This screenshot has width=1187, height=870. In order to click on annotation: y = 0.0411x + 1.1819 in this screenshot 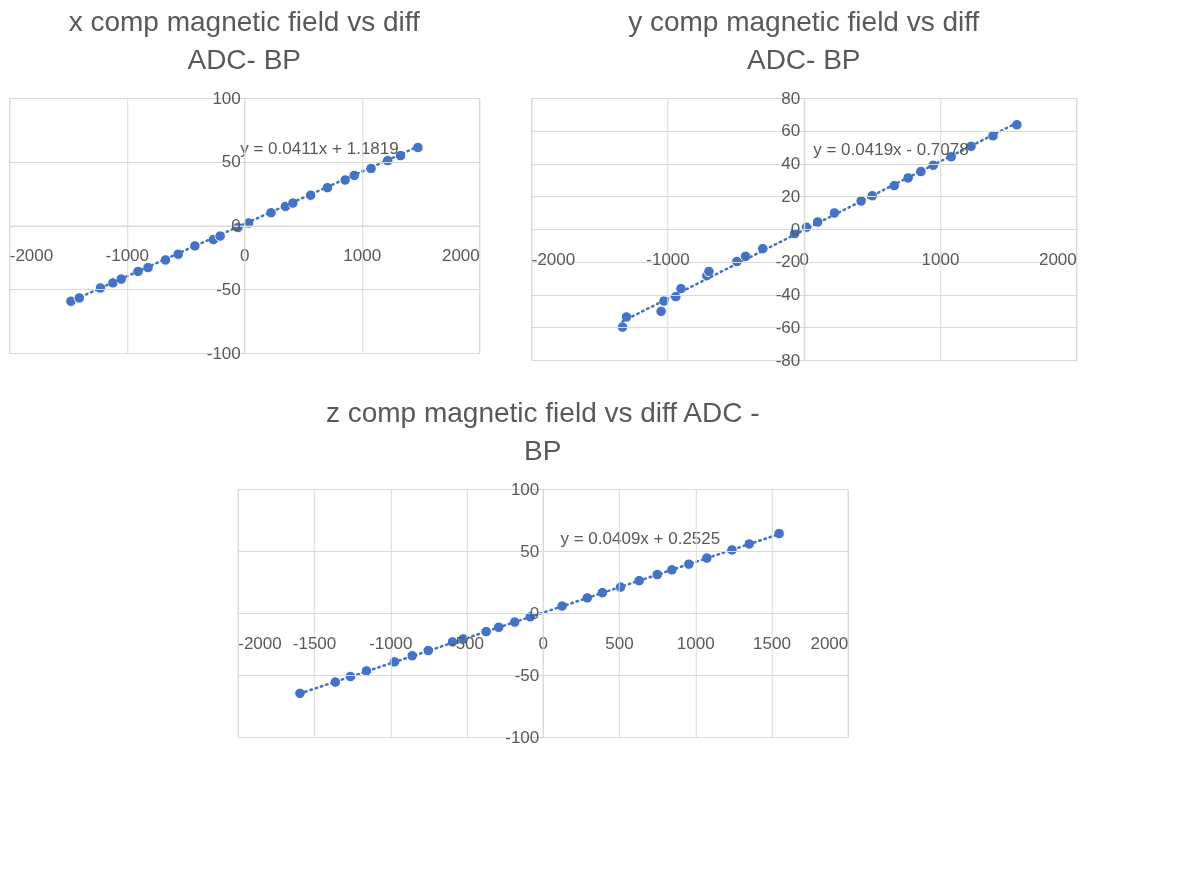, I will do `click(319, 148)`.